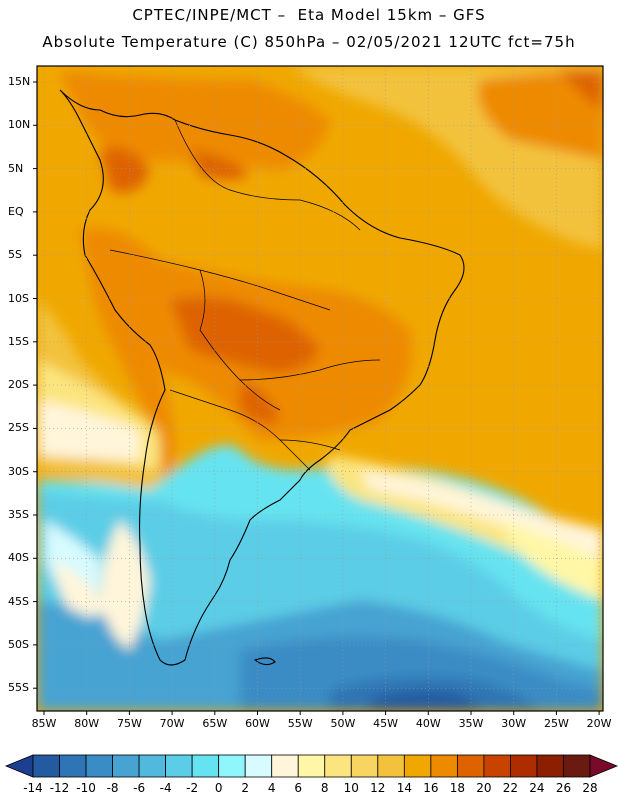  I want to click on lon-label: 25W, so click(556, 723).